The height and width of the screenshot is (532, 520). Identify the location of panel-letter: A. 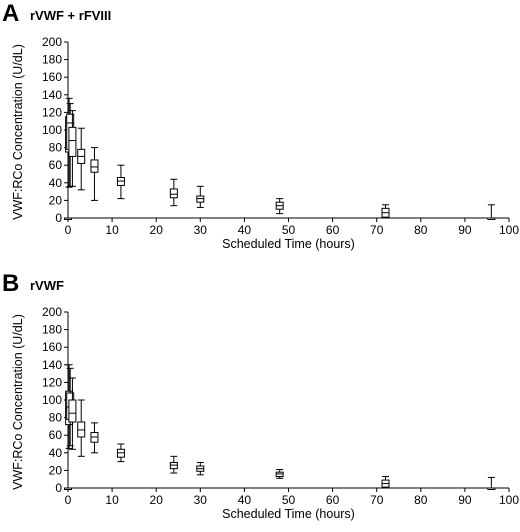
(11, 13).